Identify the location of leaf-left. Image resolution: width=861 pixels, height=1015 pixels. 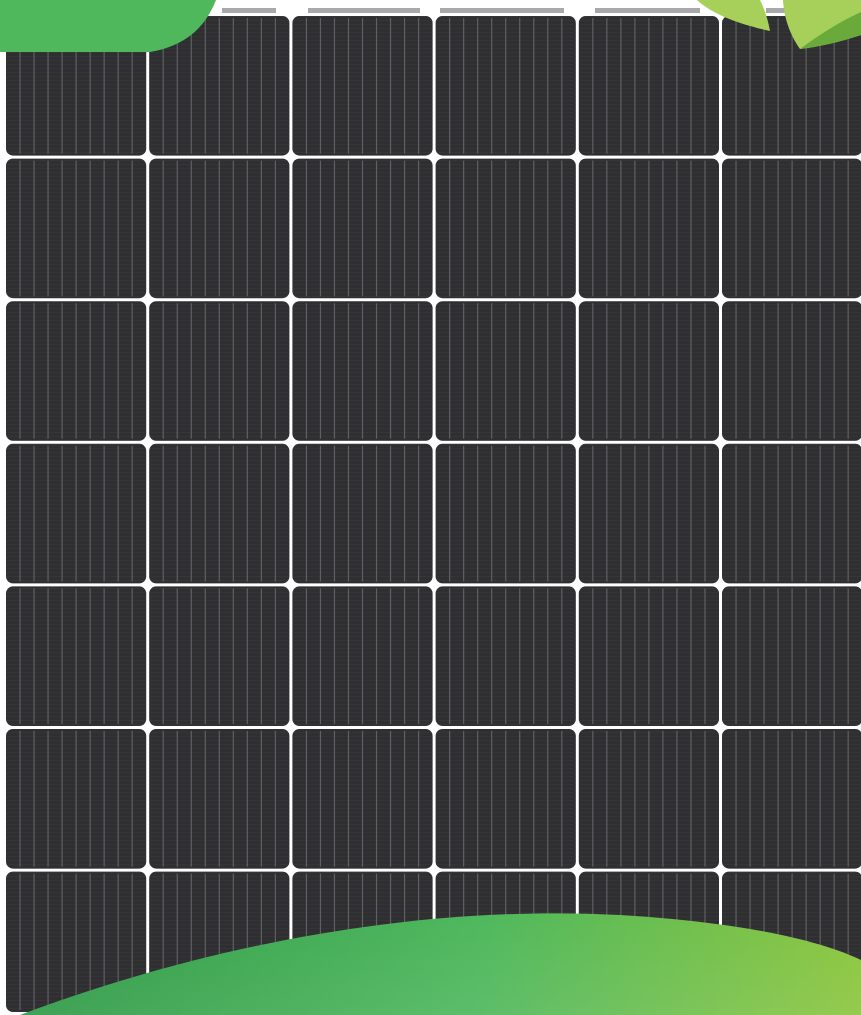
(733, 15).